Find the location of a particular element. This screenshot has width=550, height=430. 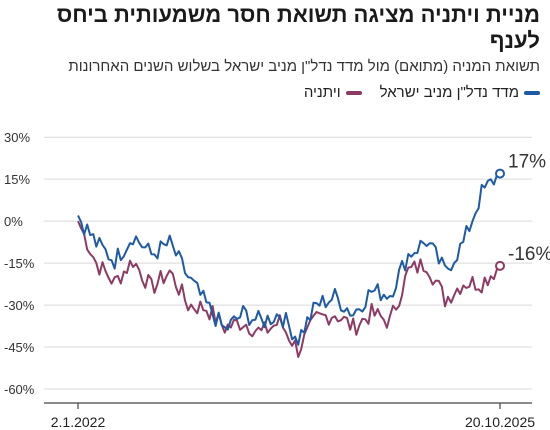

y-tick-label: -60% is located at coordinates (19, 389).